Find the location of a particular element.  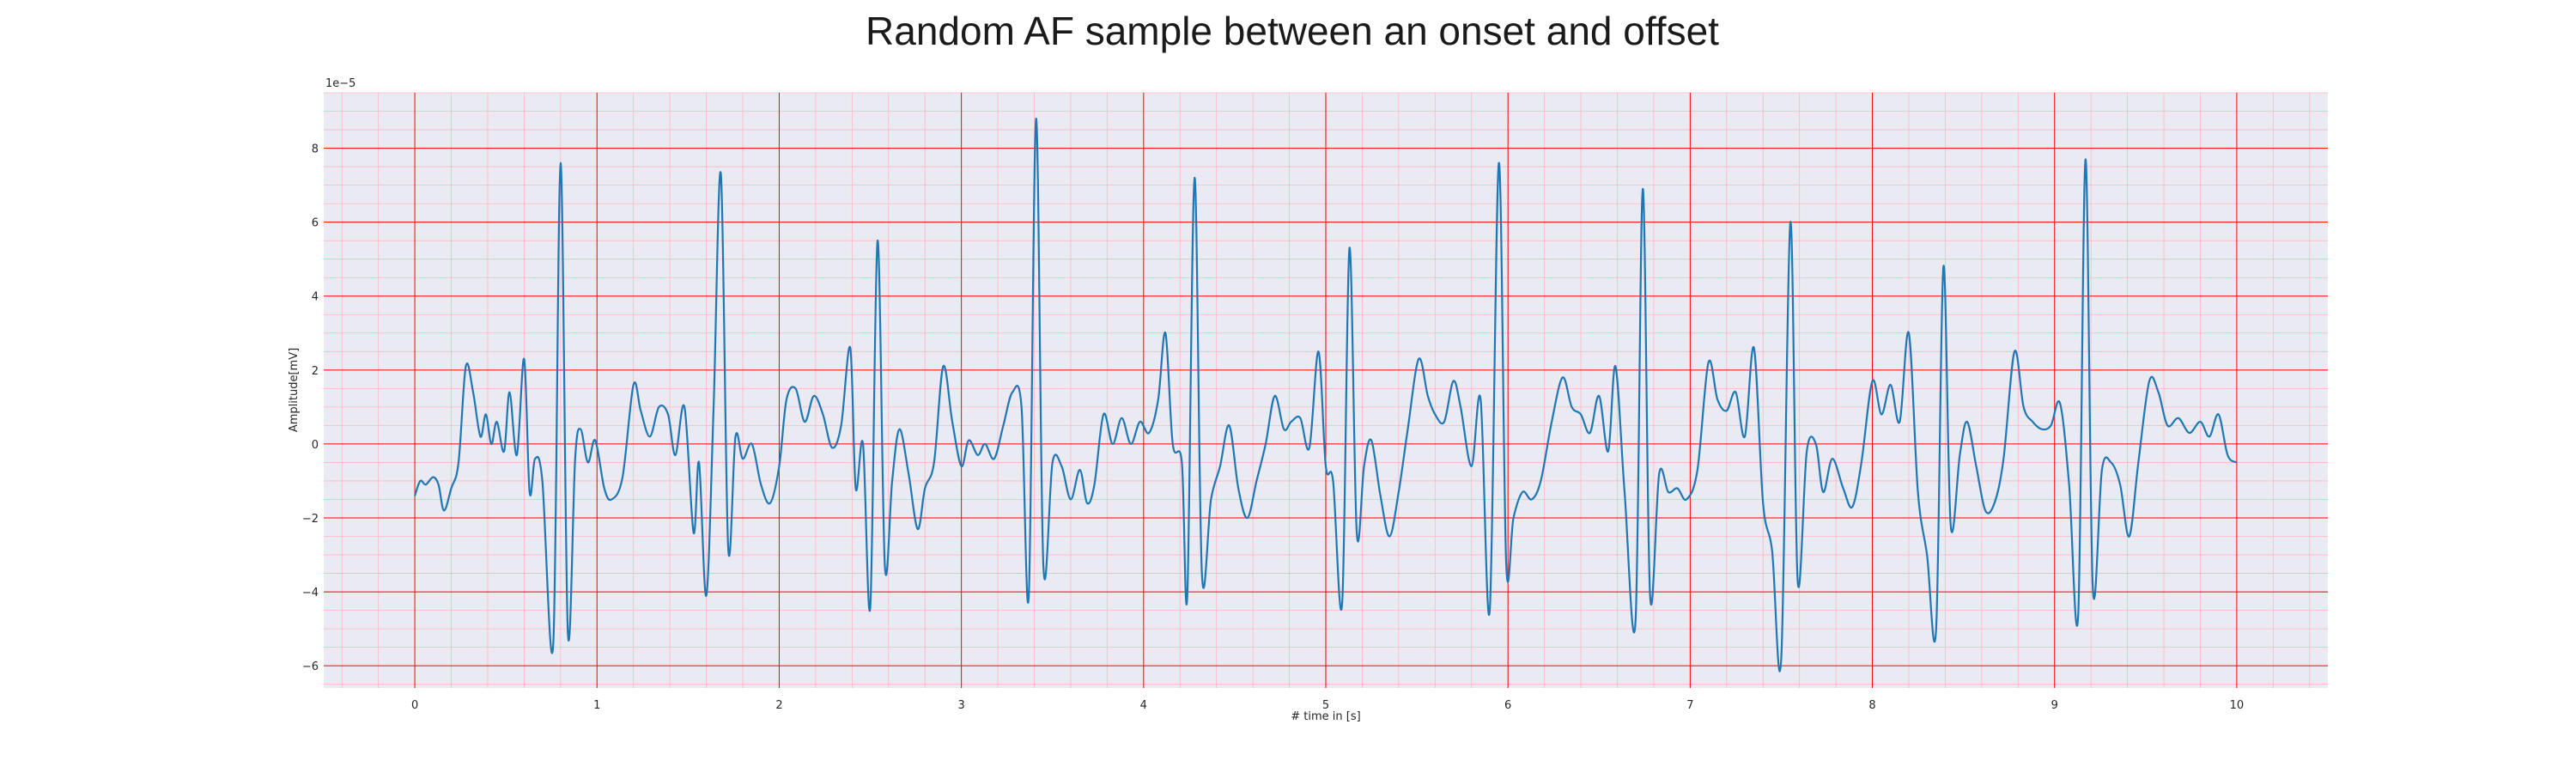

x-tick-label: 9 is located at coordinates (2054, 705).